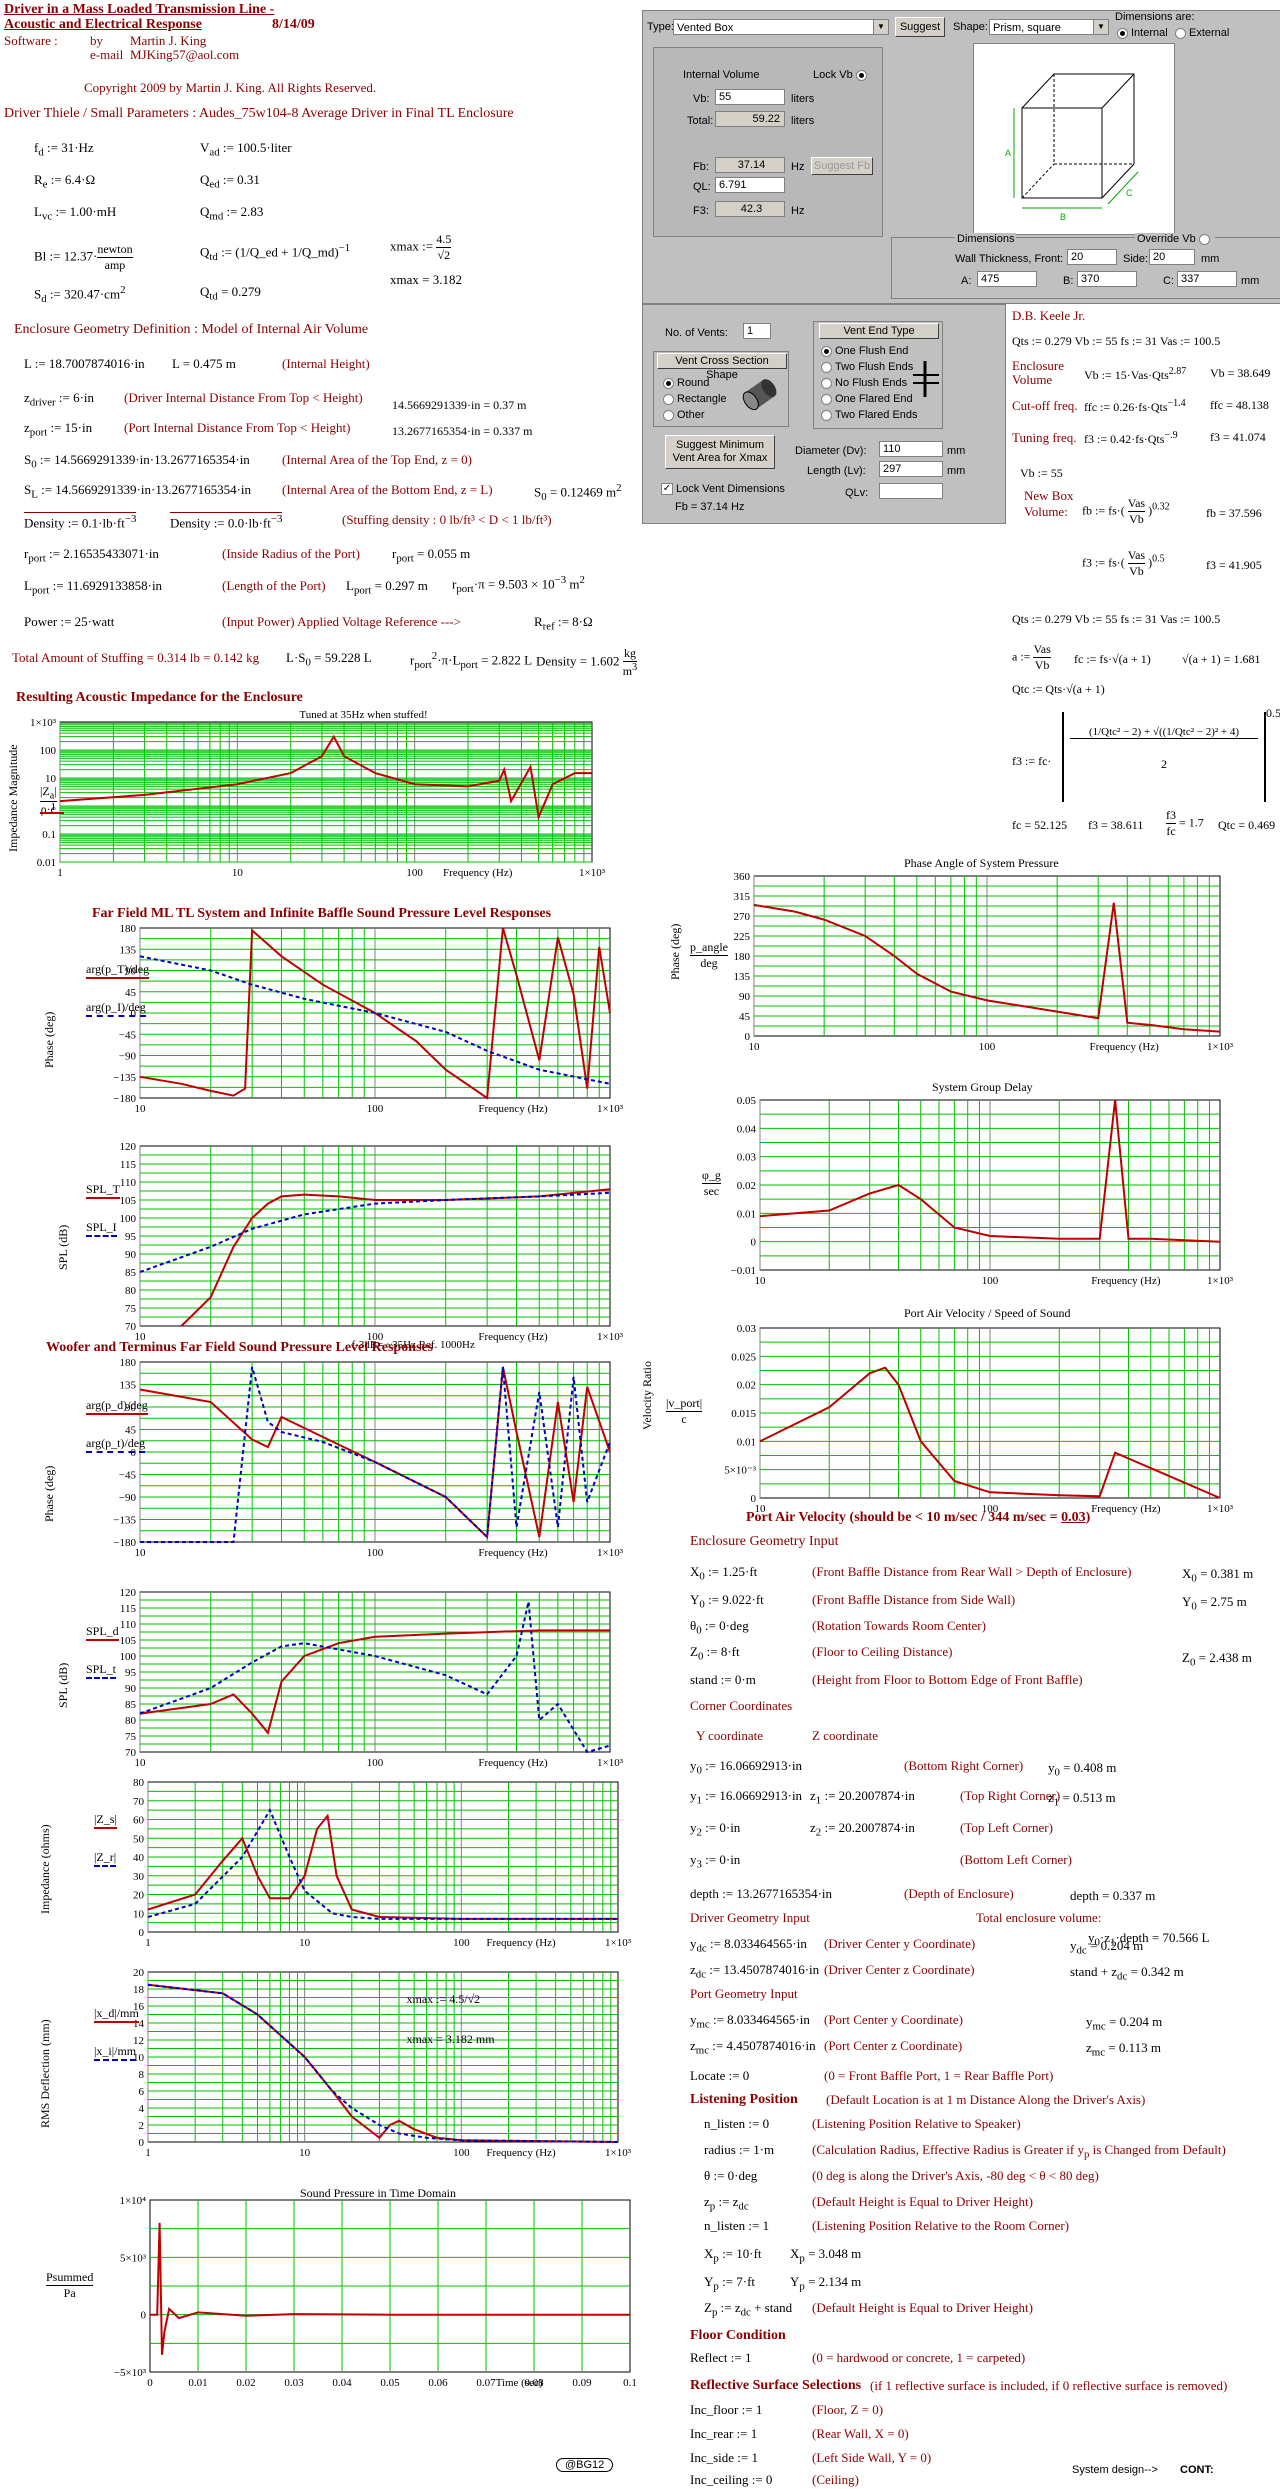 This screenshot has width=1280, height=2489. What do you see at coordinates (864, 351) in the screenshot?
I see `end-one-flush-radio: One Flush End` at bounding box center [864, 351].